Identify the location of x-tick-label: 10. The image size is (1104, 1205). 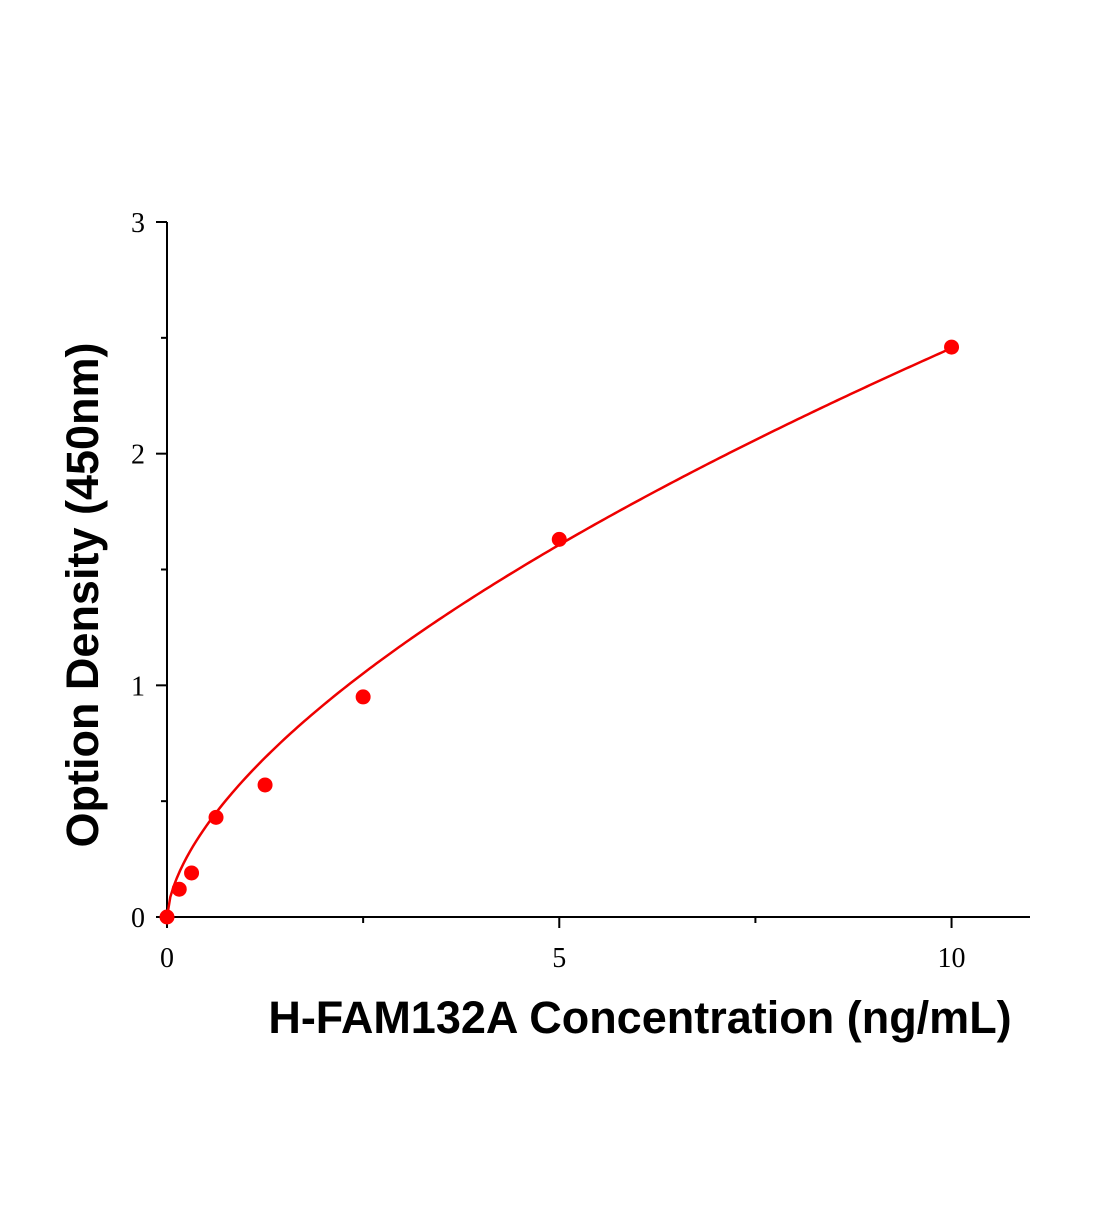
(952, 958).